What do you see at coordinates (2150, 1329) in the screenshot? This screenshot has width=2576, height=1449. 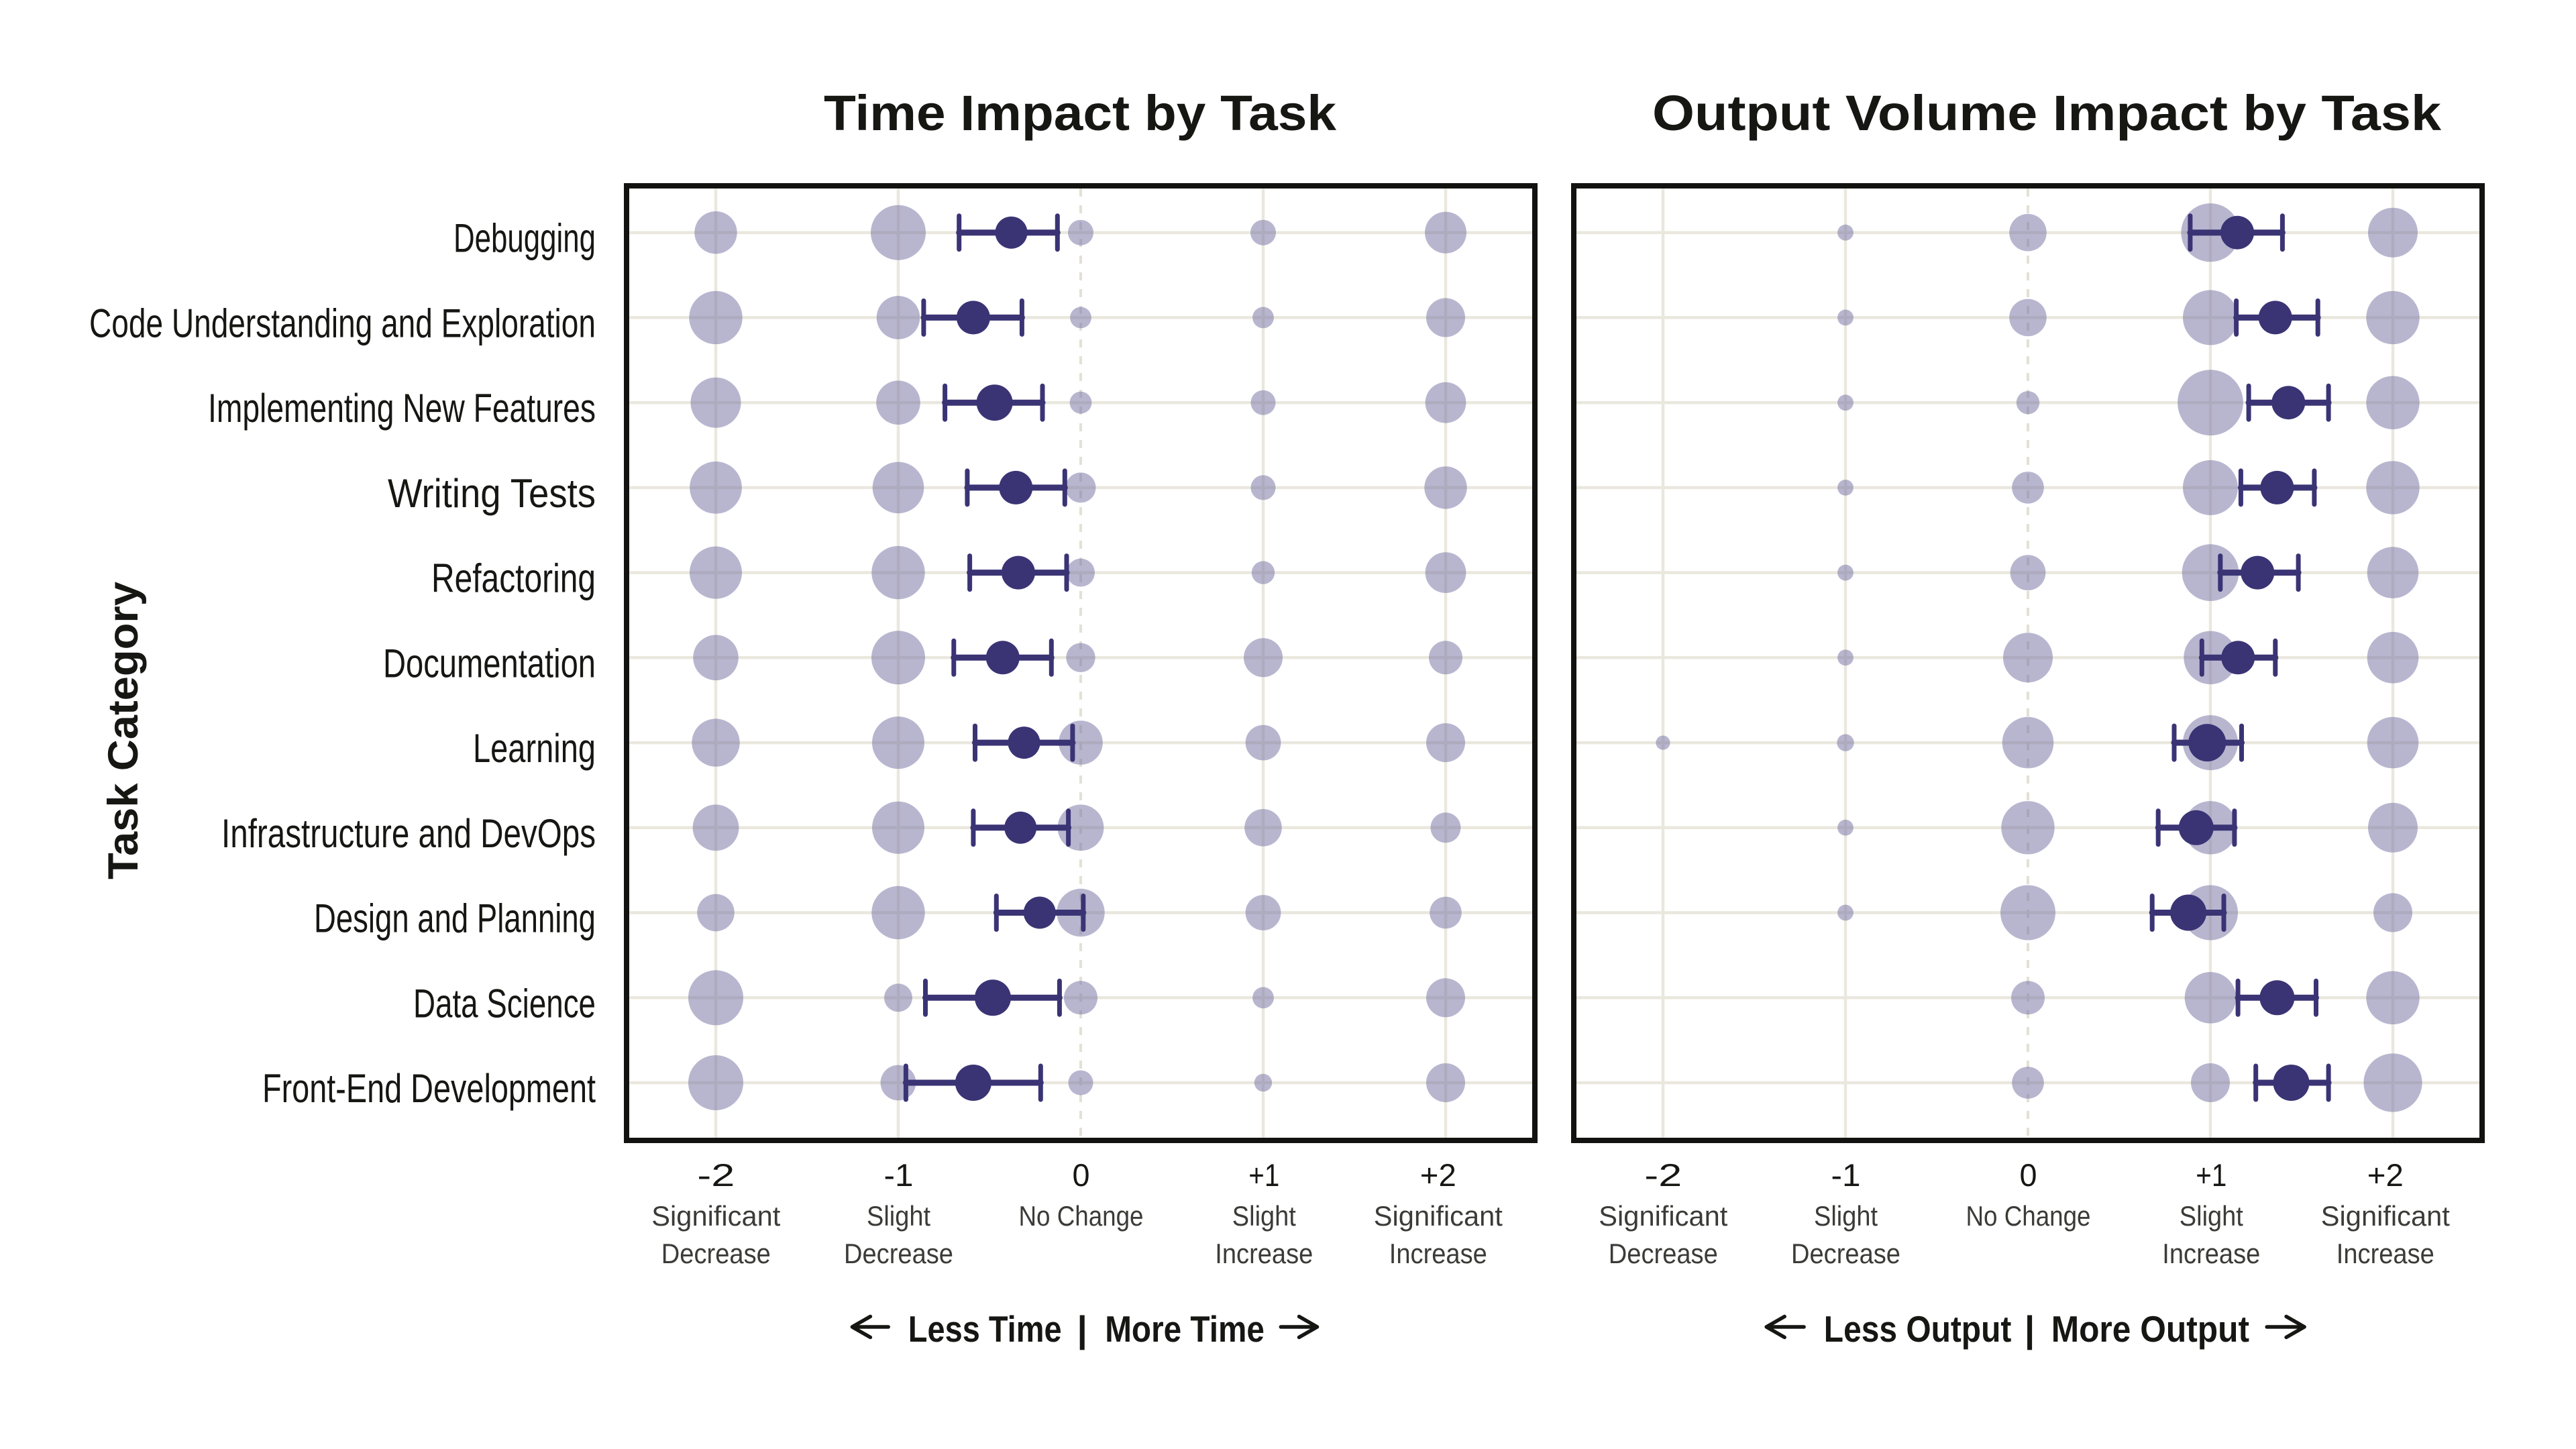 I see `svg-text: More Output` at bounding box center [2150, 1329].